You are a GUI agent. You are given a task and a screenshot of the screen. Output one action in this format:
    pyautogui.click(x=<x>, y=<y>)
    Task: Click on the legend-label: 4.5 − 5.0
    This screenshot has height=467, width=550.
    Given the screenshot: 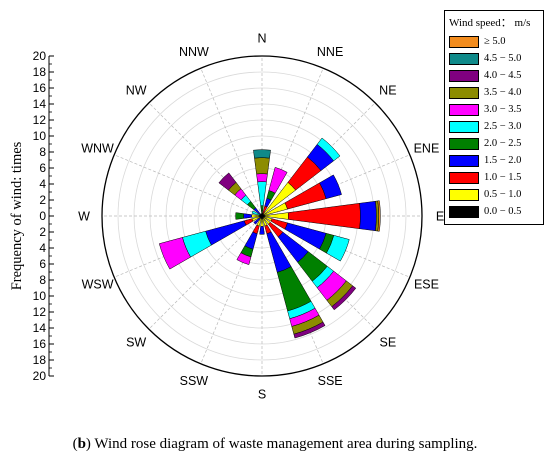 What is the action you would take?
    pyautogui.click(x=503, y=58)
    